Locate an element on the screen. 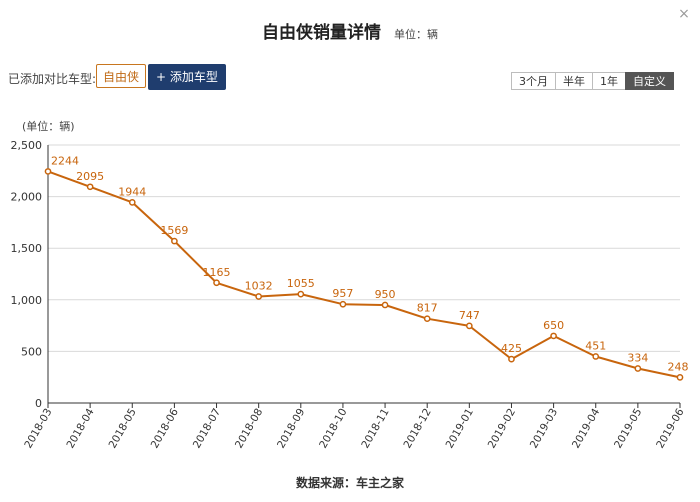 The image size is (700, 502). data-label: 425 is located at coordinates (511, 348).